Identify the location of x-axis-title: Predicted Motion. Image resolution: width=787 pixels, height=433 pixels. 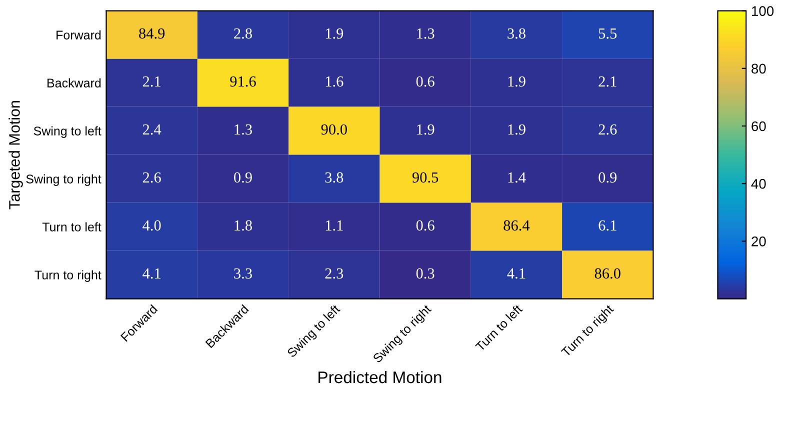
(380, 377).